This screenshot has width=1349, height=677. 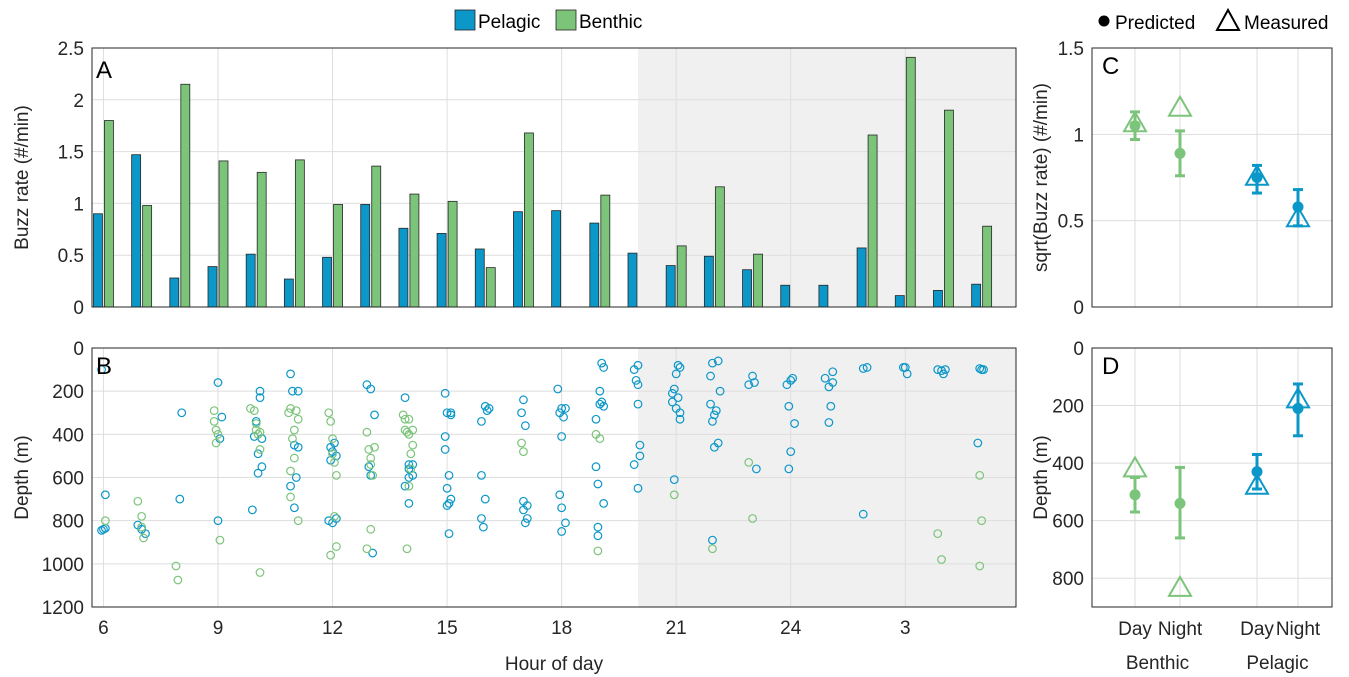 I want to click on x-tick-label: 6, so click(x=103, y=628).